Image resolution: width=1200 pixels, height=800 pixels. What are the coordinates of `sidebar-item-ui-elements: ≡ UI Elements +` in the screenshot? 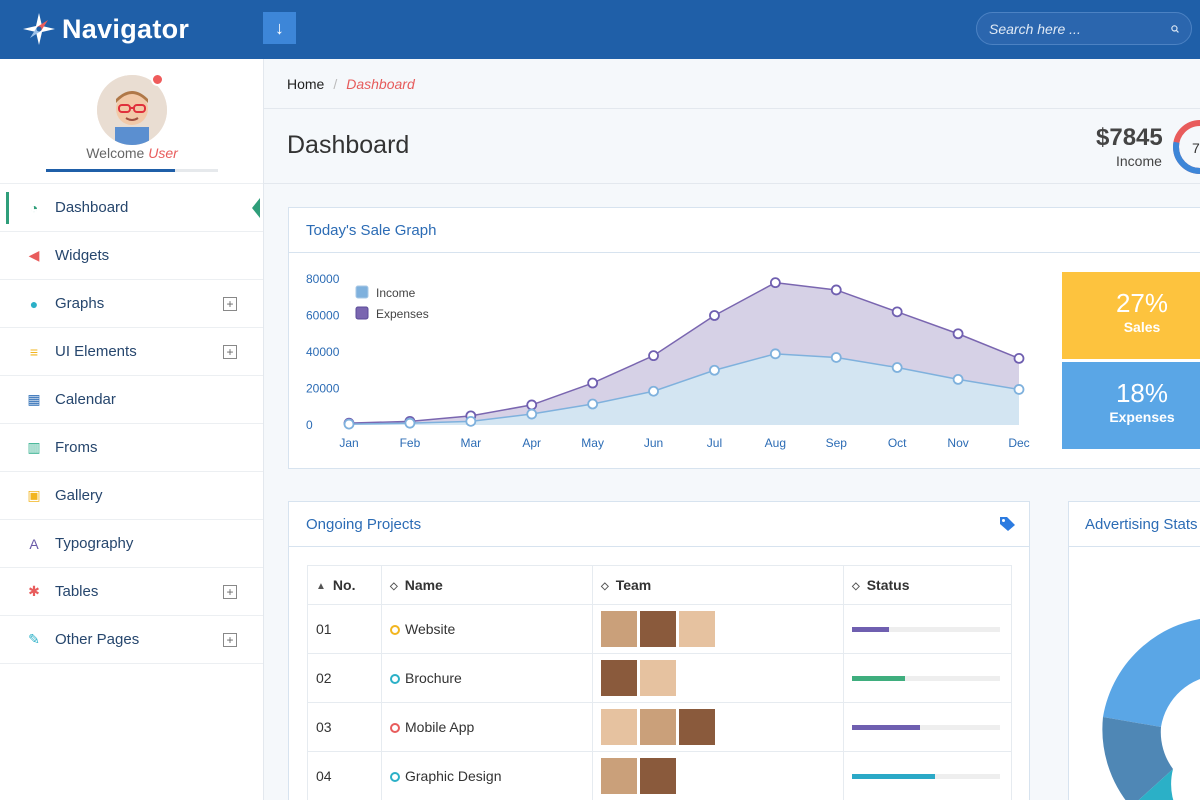 It's located at (131, 352).